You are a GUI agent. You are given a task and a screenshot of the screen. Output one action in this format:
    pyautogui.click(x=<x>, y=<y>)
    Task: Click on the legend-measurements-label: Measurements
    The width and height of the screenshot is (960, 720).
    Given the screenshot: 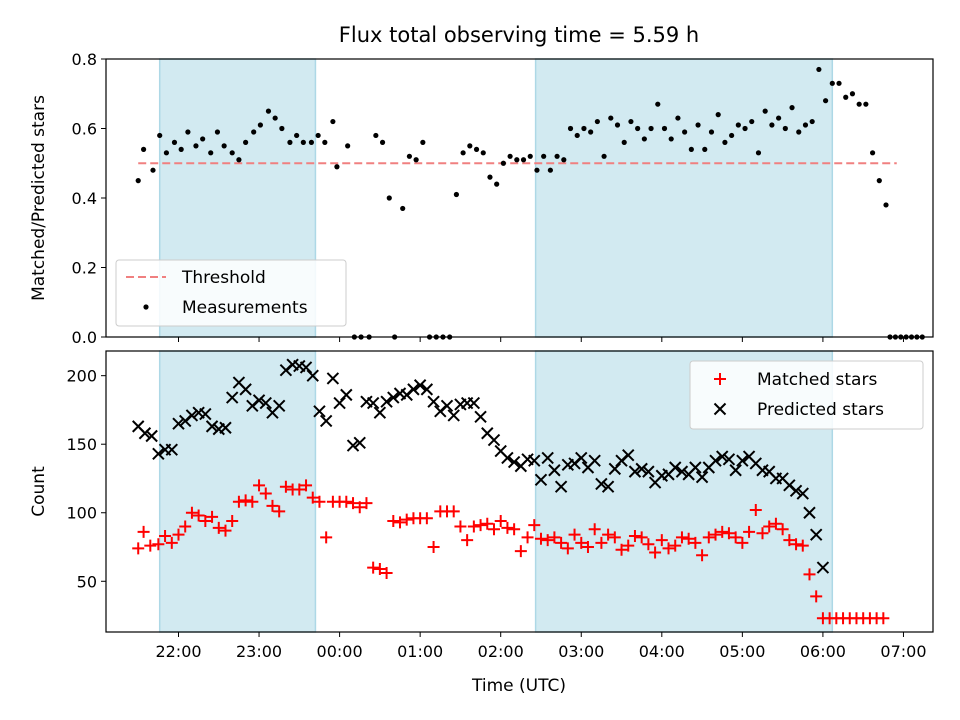 What is the action you would take?
    pyautogui.click(x=245, y=308)
    